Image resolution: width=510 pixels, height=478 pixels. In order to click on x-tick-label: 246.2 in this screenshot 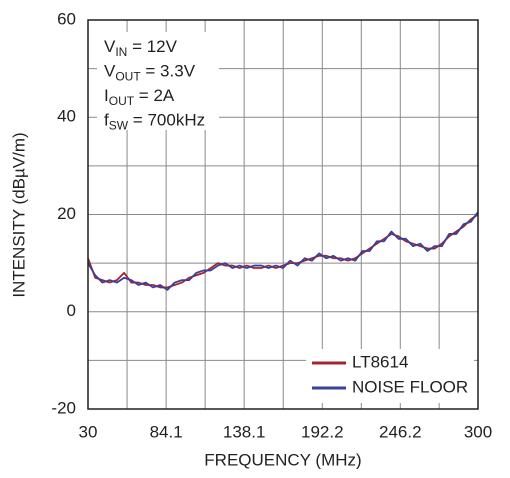, I will do `click(400, 431)`.